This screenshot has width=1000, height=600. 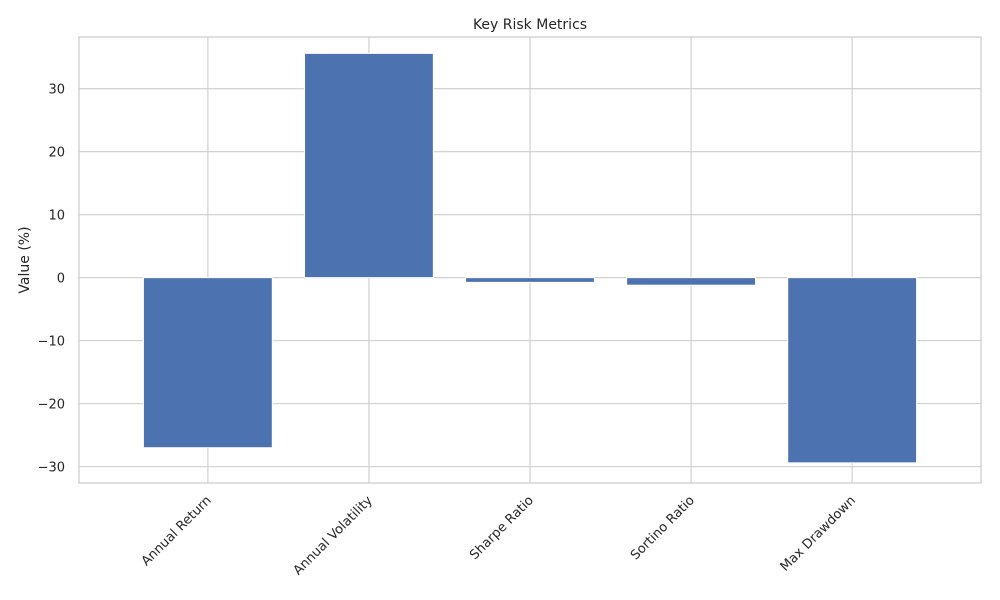 I want to click on x-tick-label: Sortino Ratio, so click(x=663, y=528).